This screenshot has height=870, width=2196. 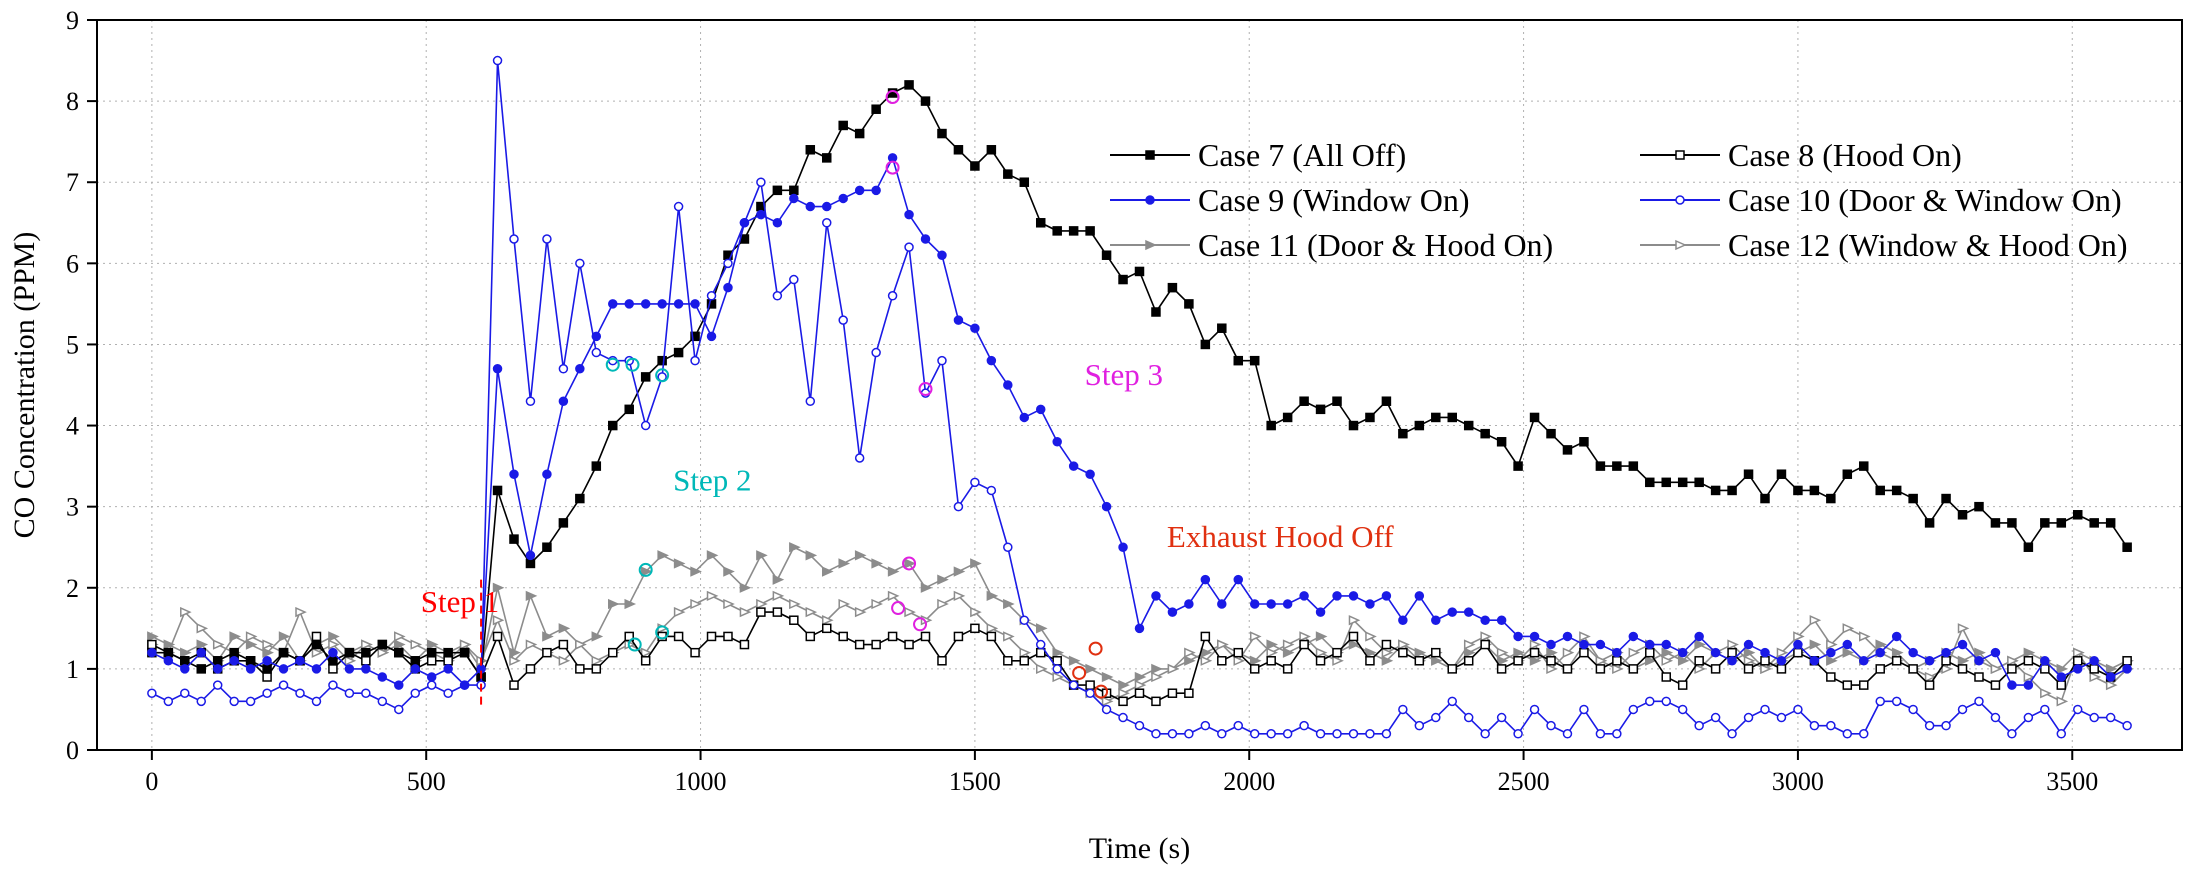 I want to click on legend-item-case7: Case 7 (All Off), so click(x=1258, y=155).